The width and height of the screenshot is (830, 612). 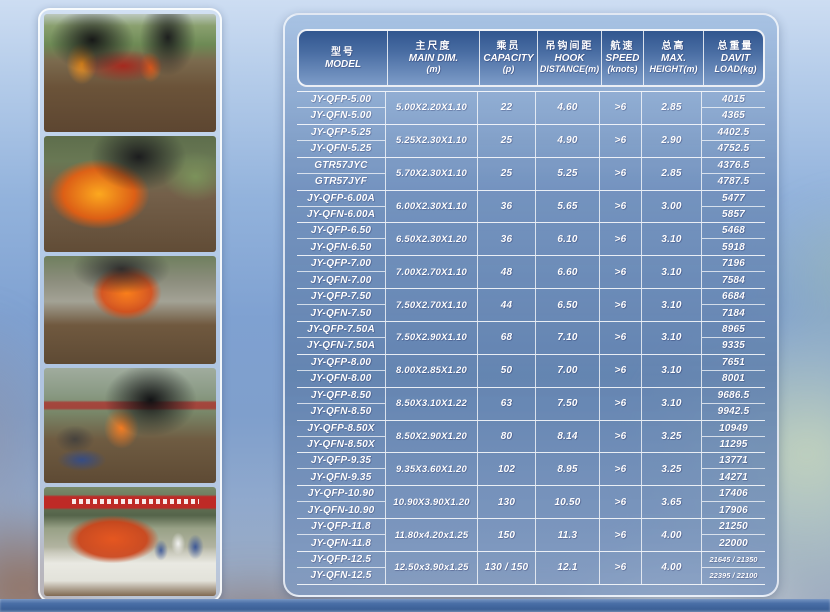 What do you see at coordinates (733, 198) in the screenshot?
I see `davit-load-value: 5477` at bounding box center [733, 198].